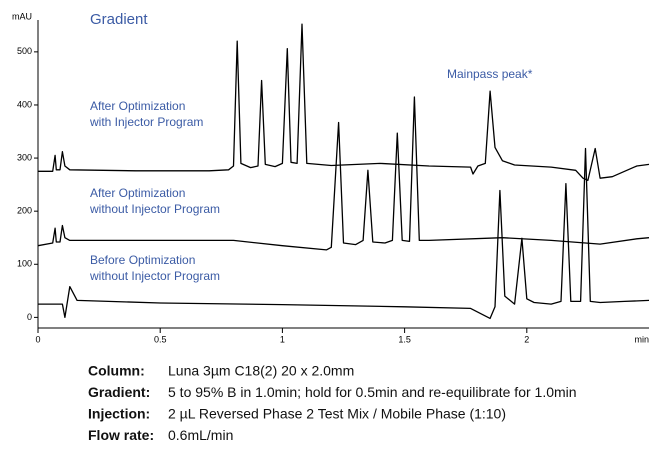 Image resolution: width=652 pixels, height=452 pixels. What do you see at coordinates (404, 339) in the screenshot?
I see `x-tick-label: 1.5` at bounding box center [404, 339].